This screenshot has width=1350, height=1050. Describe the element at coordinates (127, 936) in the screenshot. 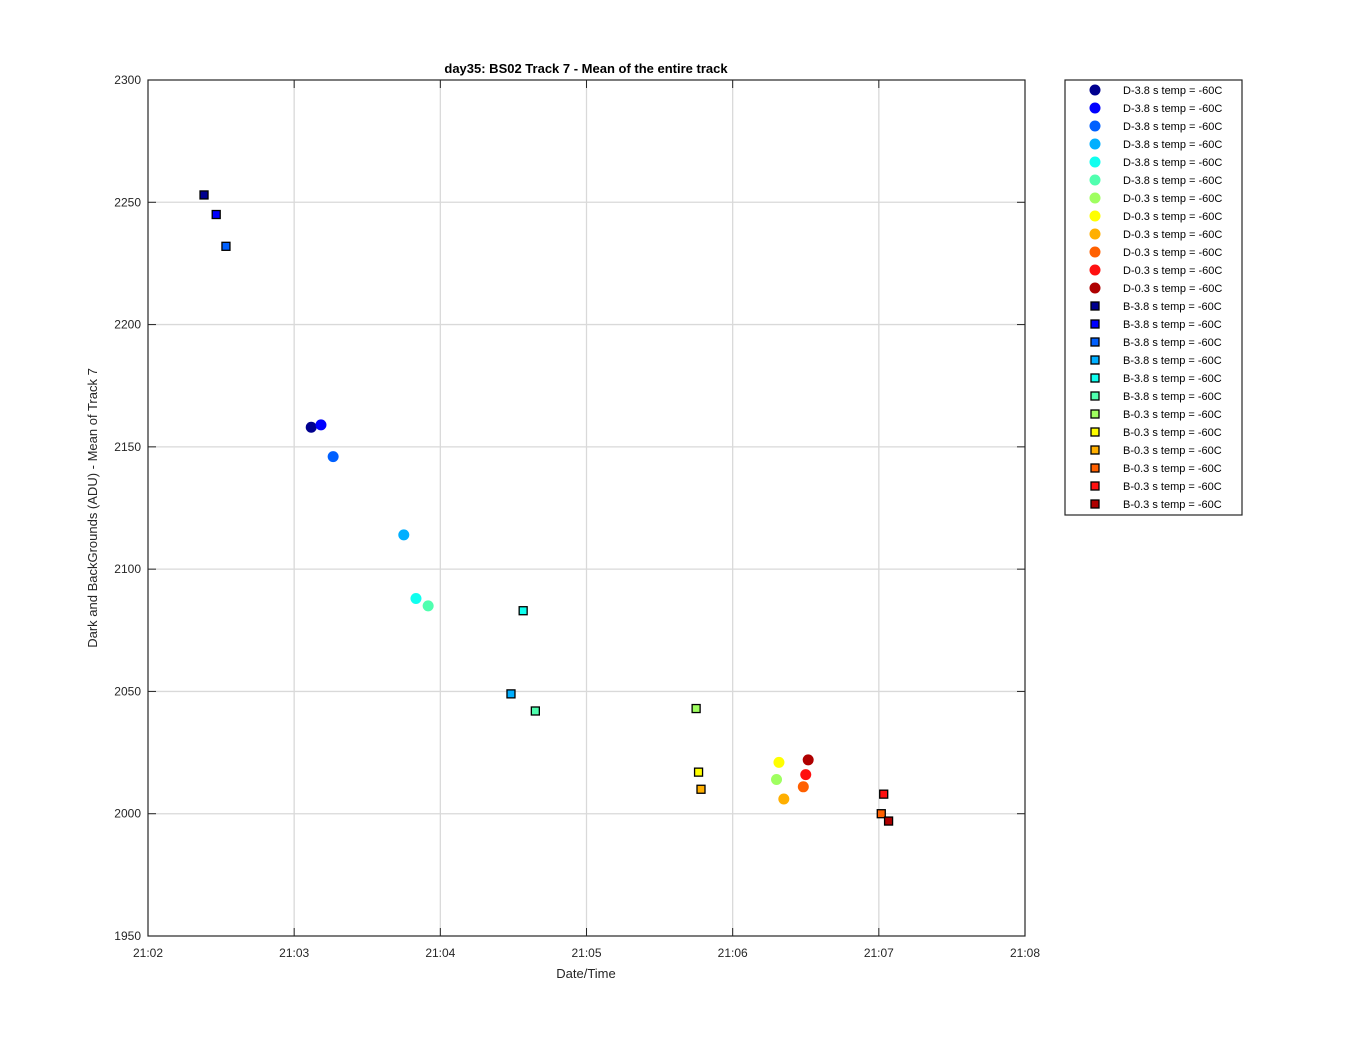

I see `y-tick-label: 1950` at that location.